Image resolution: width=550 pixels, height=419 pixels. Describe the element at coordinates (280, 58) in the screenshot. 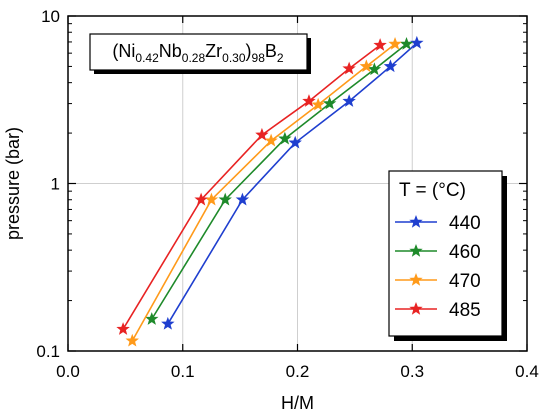

I see `formula-subscript: 2` at that location.